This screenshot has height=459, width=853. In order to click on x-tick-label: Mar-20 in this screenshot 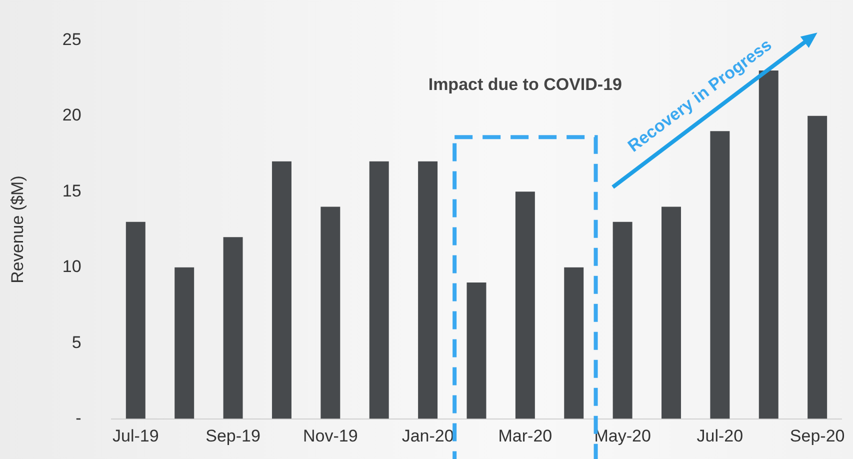, I will do `click(525, 436)`.